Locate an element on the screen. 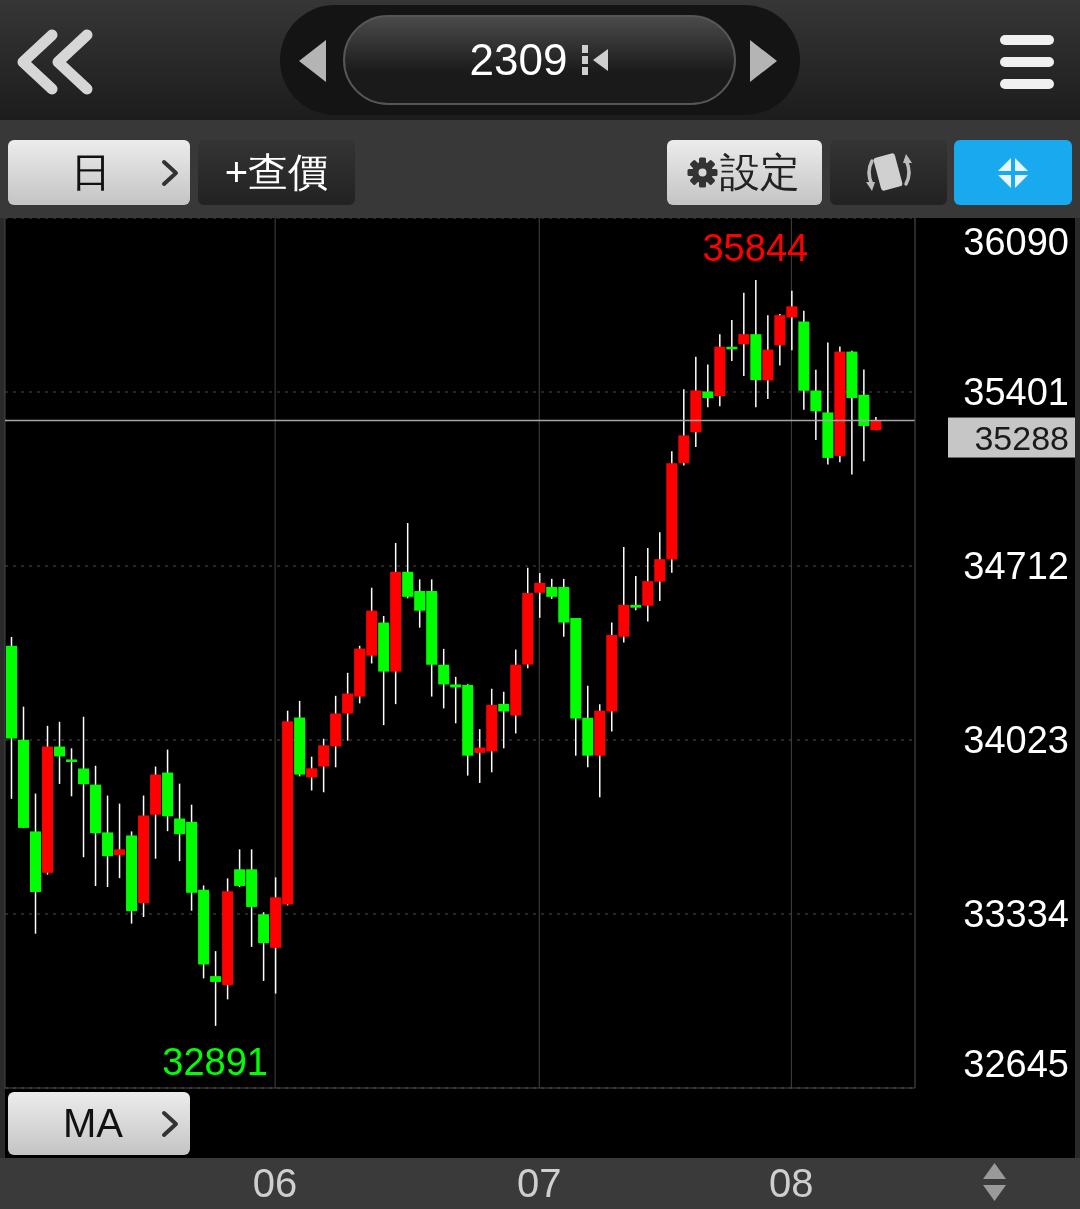 This screenshot has height=1209, width=1080. x-tick-label: 07 is located at coordinates (539, 1183).